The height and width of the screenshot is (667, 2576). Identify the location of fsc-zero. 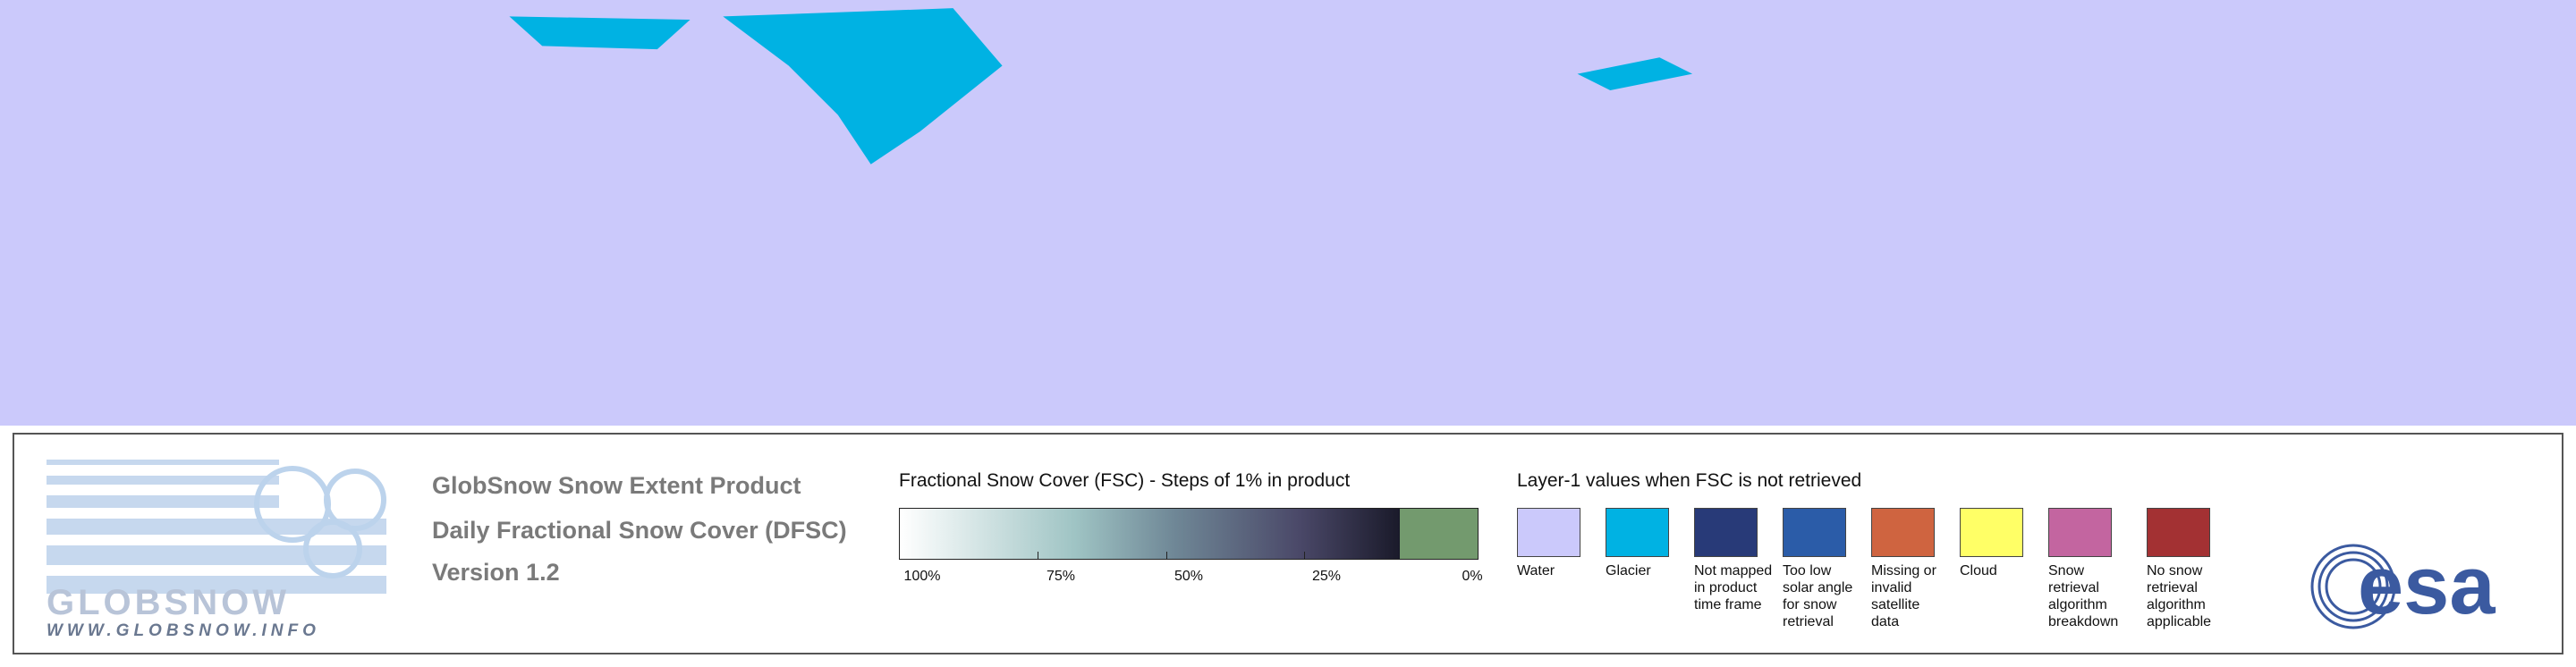
(1439, 534).